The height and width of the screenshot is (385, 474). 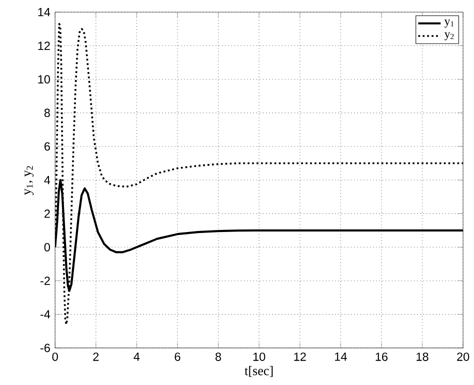 I want to click on x-tick-label: 16, so click(x=382, y=357).